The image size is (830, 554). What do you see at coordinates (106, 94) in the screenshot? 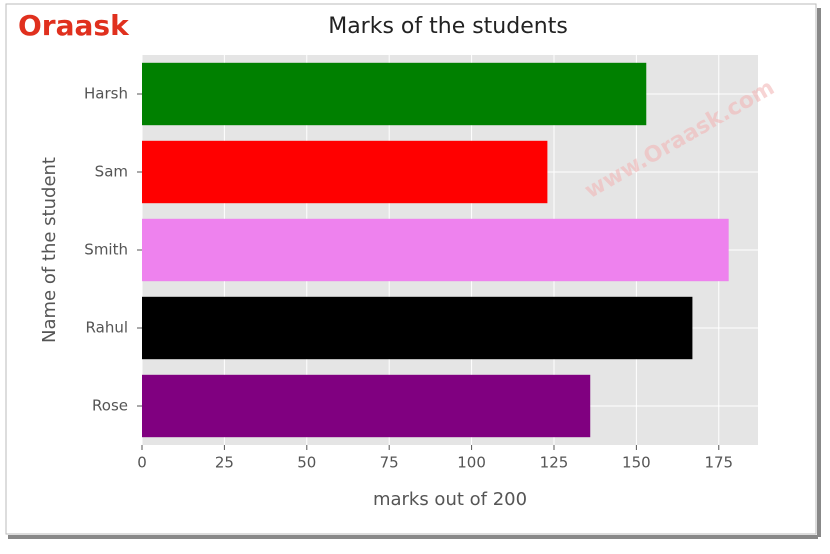
I see `y-tick-label: Harsh` at bounding box center [106, 94].